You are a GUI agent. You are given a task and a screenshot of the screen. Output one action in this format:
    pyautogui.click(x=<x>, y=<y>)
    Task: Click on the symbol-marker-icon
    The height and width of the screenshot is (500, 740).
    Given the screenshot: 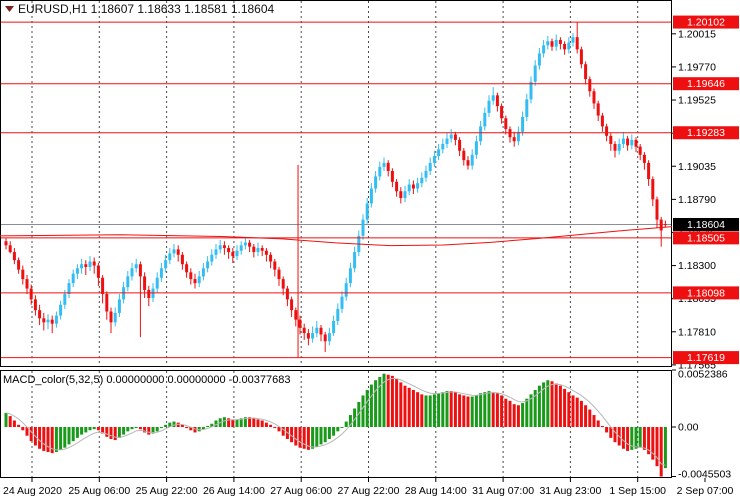 What is the action you would take?
    pyautogui.click(x=9, y=9)
    